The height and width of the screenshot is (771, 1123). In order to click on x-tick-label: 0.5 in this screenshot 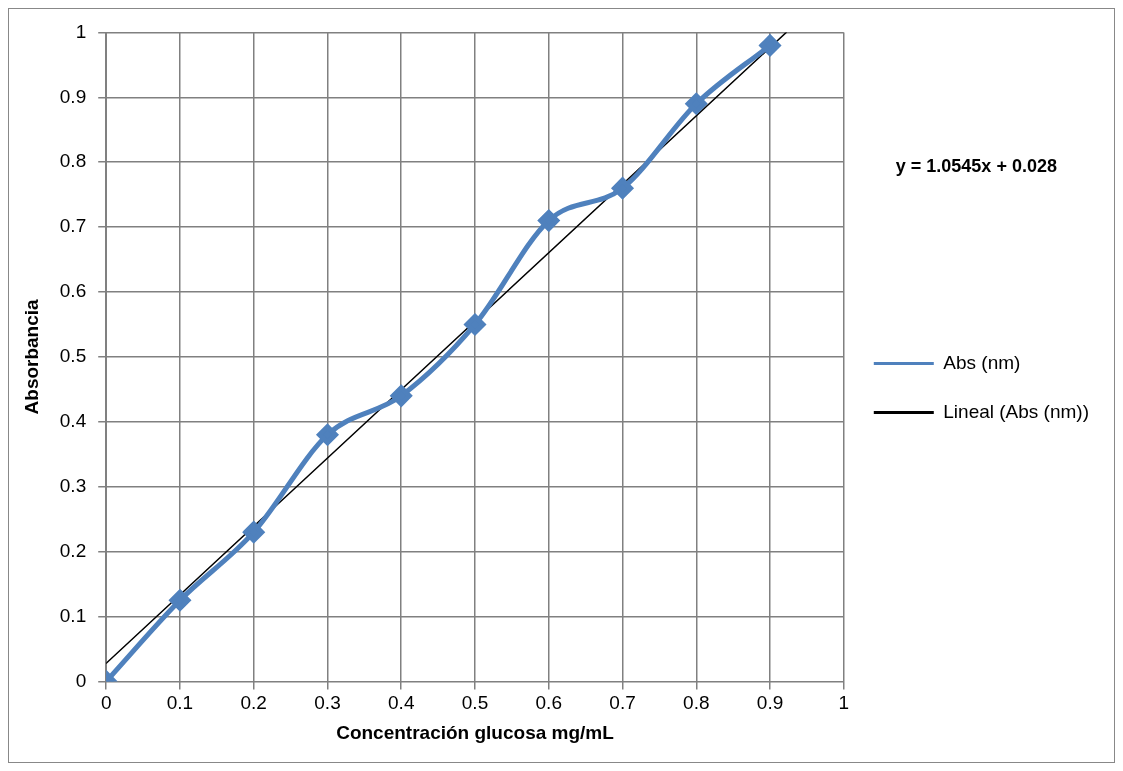, I will do `click(475, 703)`.